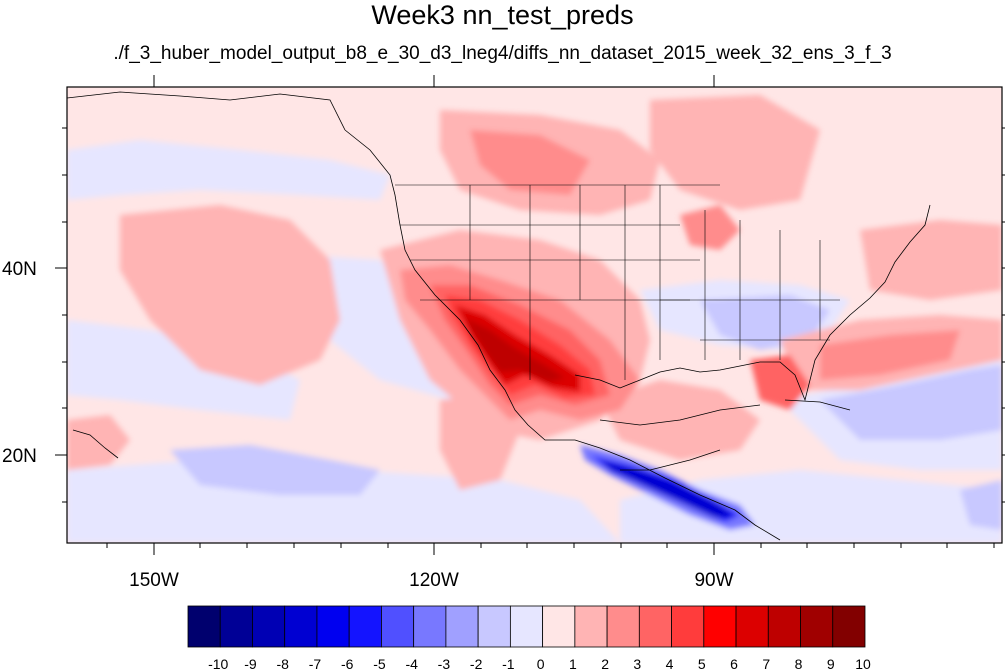 Image resolution: width=1005 pixels, height=672 pixels. I want to click on colorbar-label: -3, so click(444, 664).